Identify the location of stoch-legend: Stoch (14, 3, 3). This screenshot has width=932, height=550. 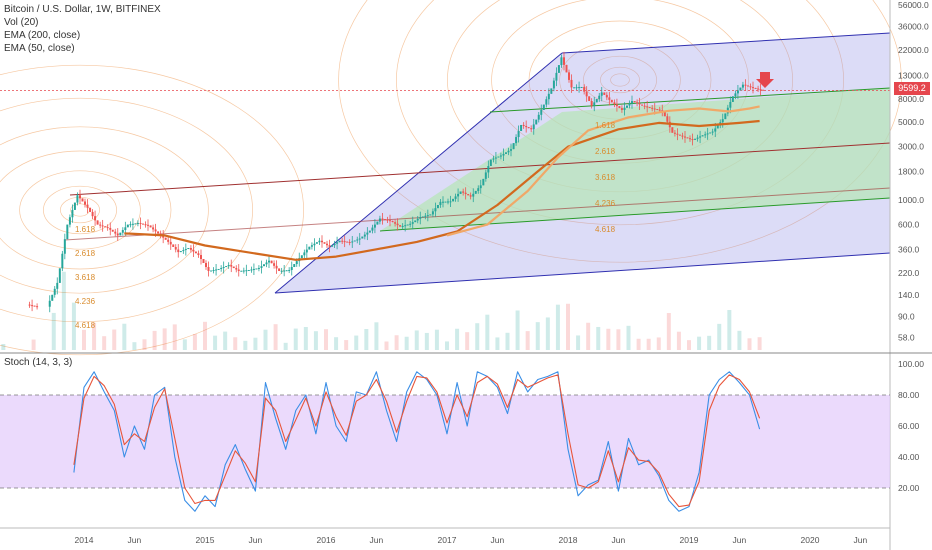
(38, 362).